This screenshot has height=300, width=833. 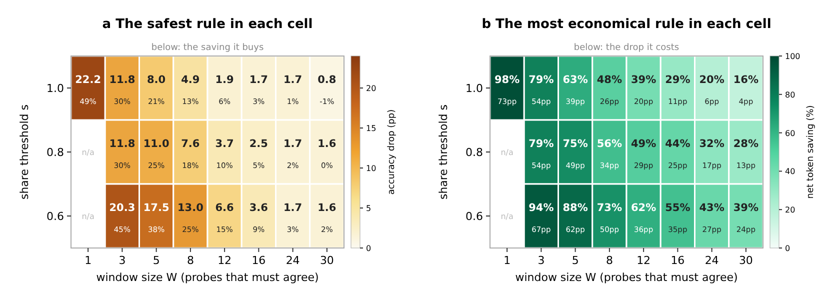 I want to click on chart-title: b The most economical rule in each cell, so click(x=627, y=24).